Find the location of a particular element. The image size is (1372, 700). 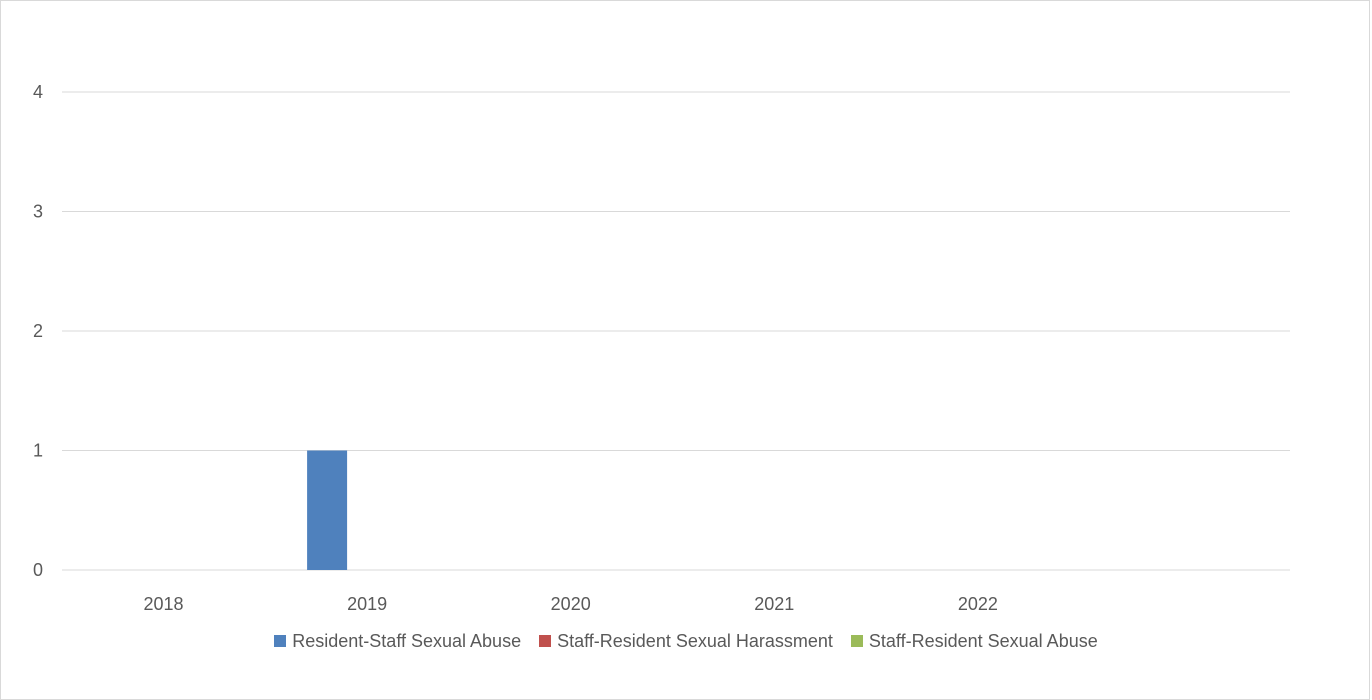

y-tick-label: 4 is located at coordinates (38, 92).